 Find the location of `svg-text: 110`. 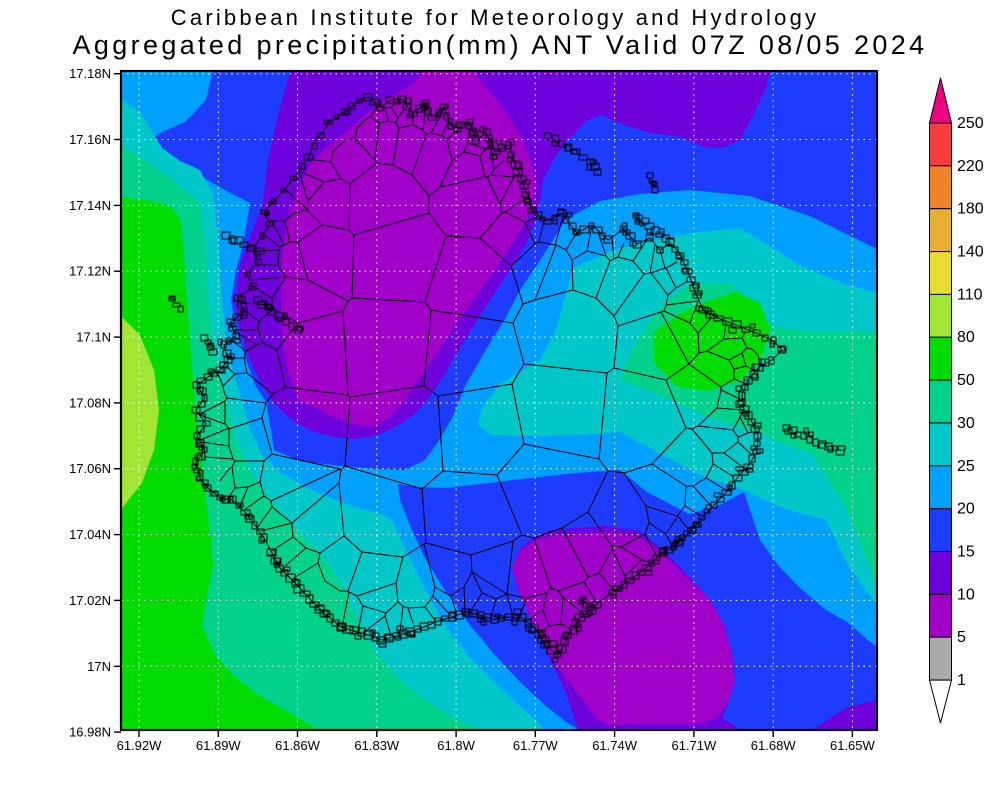

svg-text: 110 is located at coordinates (970, 294).